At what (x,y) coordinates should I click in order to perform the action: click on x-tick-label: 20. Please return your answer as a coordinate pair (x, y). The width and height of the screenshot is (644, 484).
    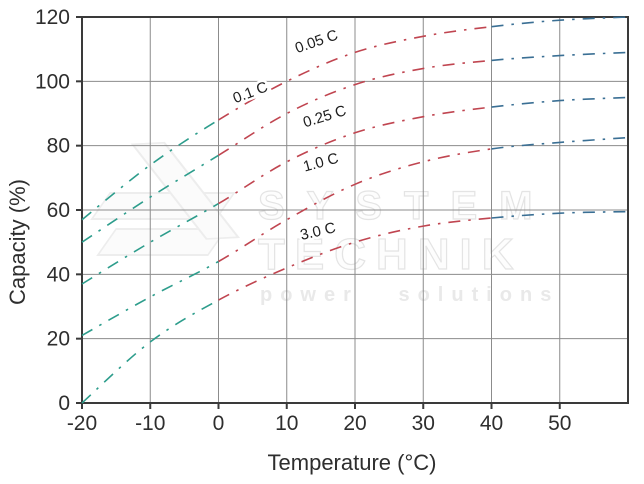
    Looking at the image, I should click on (354, 423).